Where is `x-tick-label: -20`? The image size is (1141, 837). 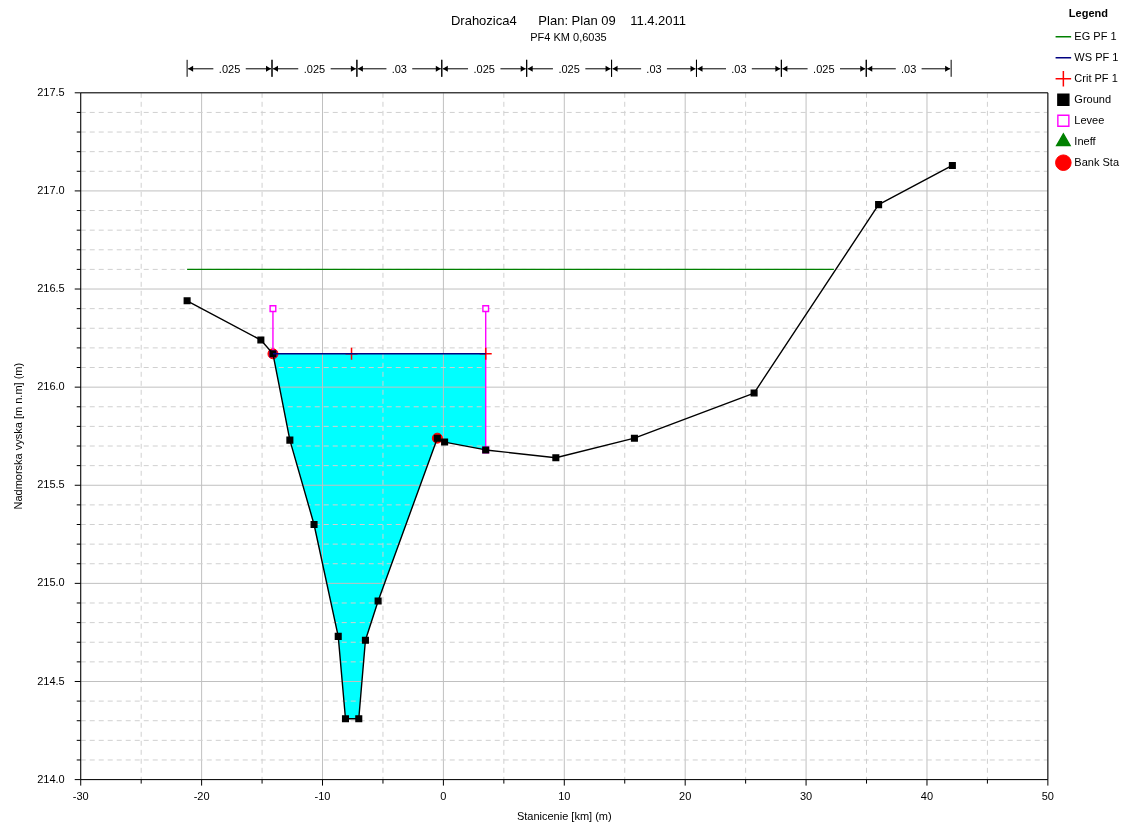
x-tick-label: -20 is located at coordinates (201, 796).